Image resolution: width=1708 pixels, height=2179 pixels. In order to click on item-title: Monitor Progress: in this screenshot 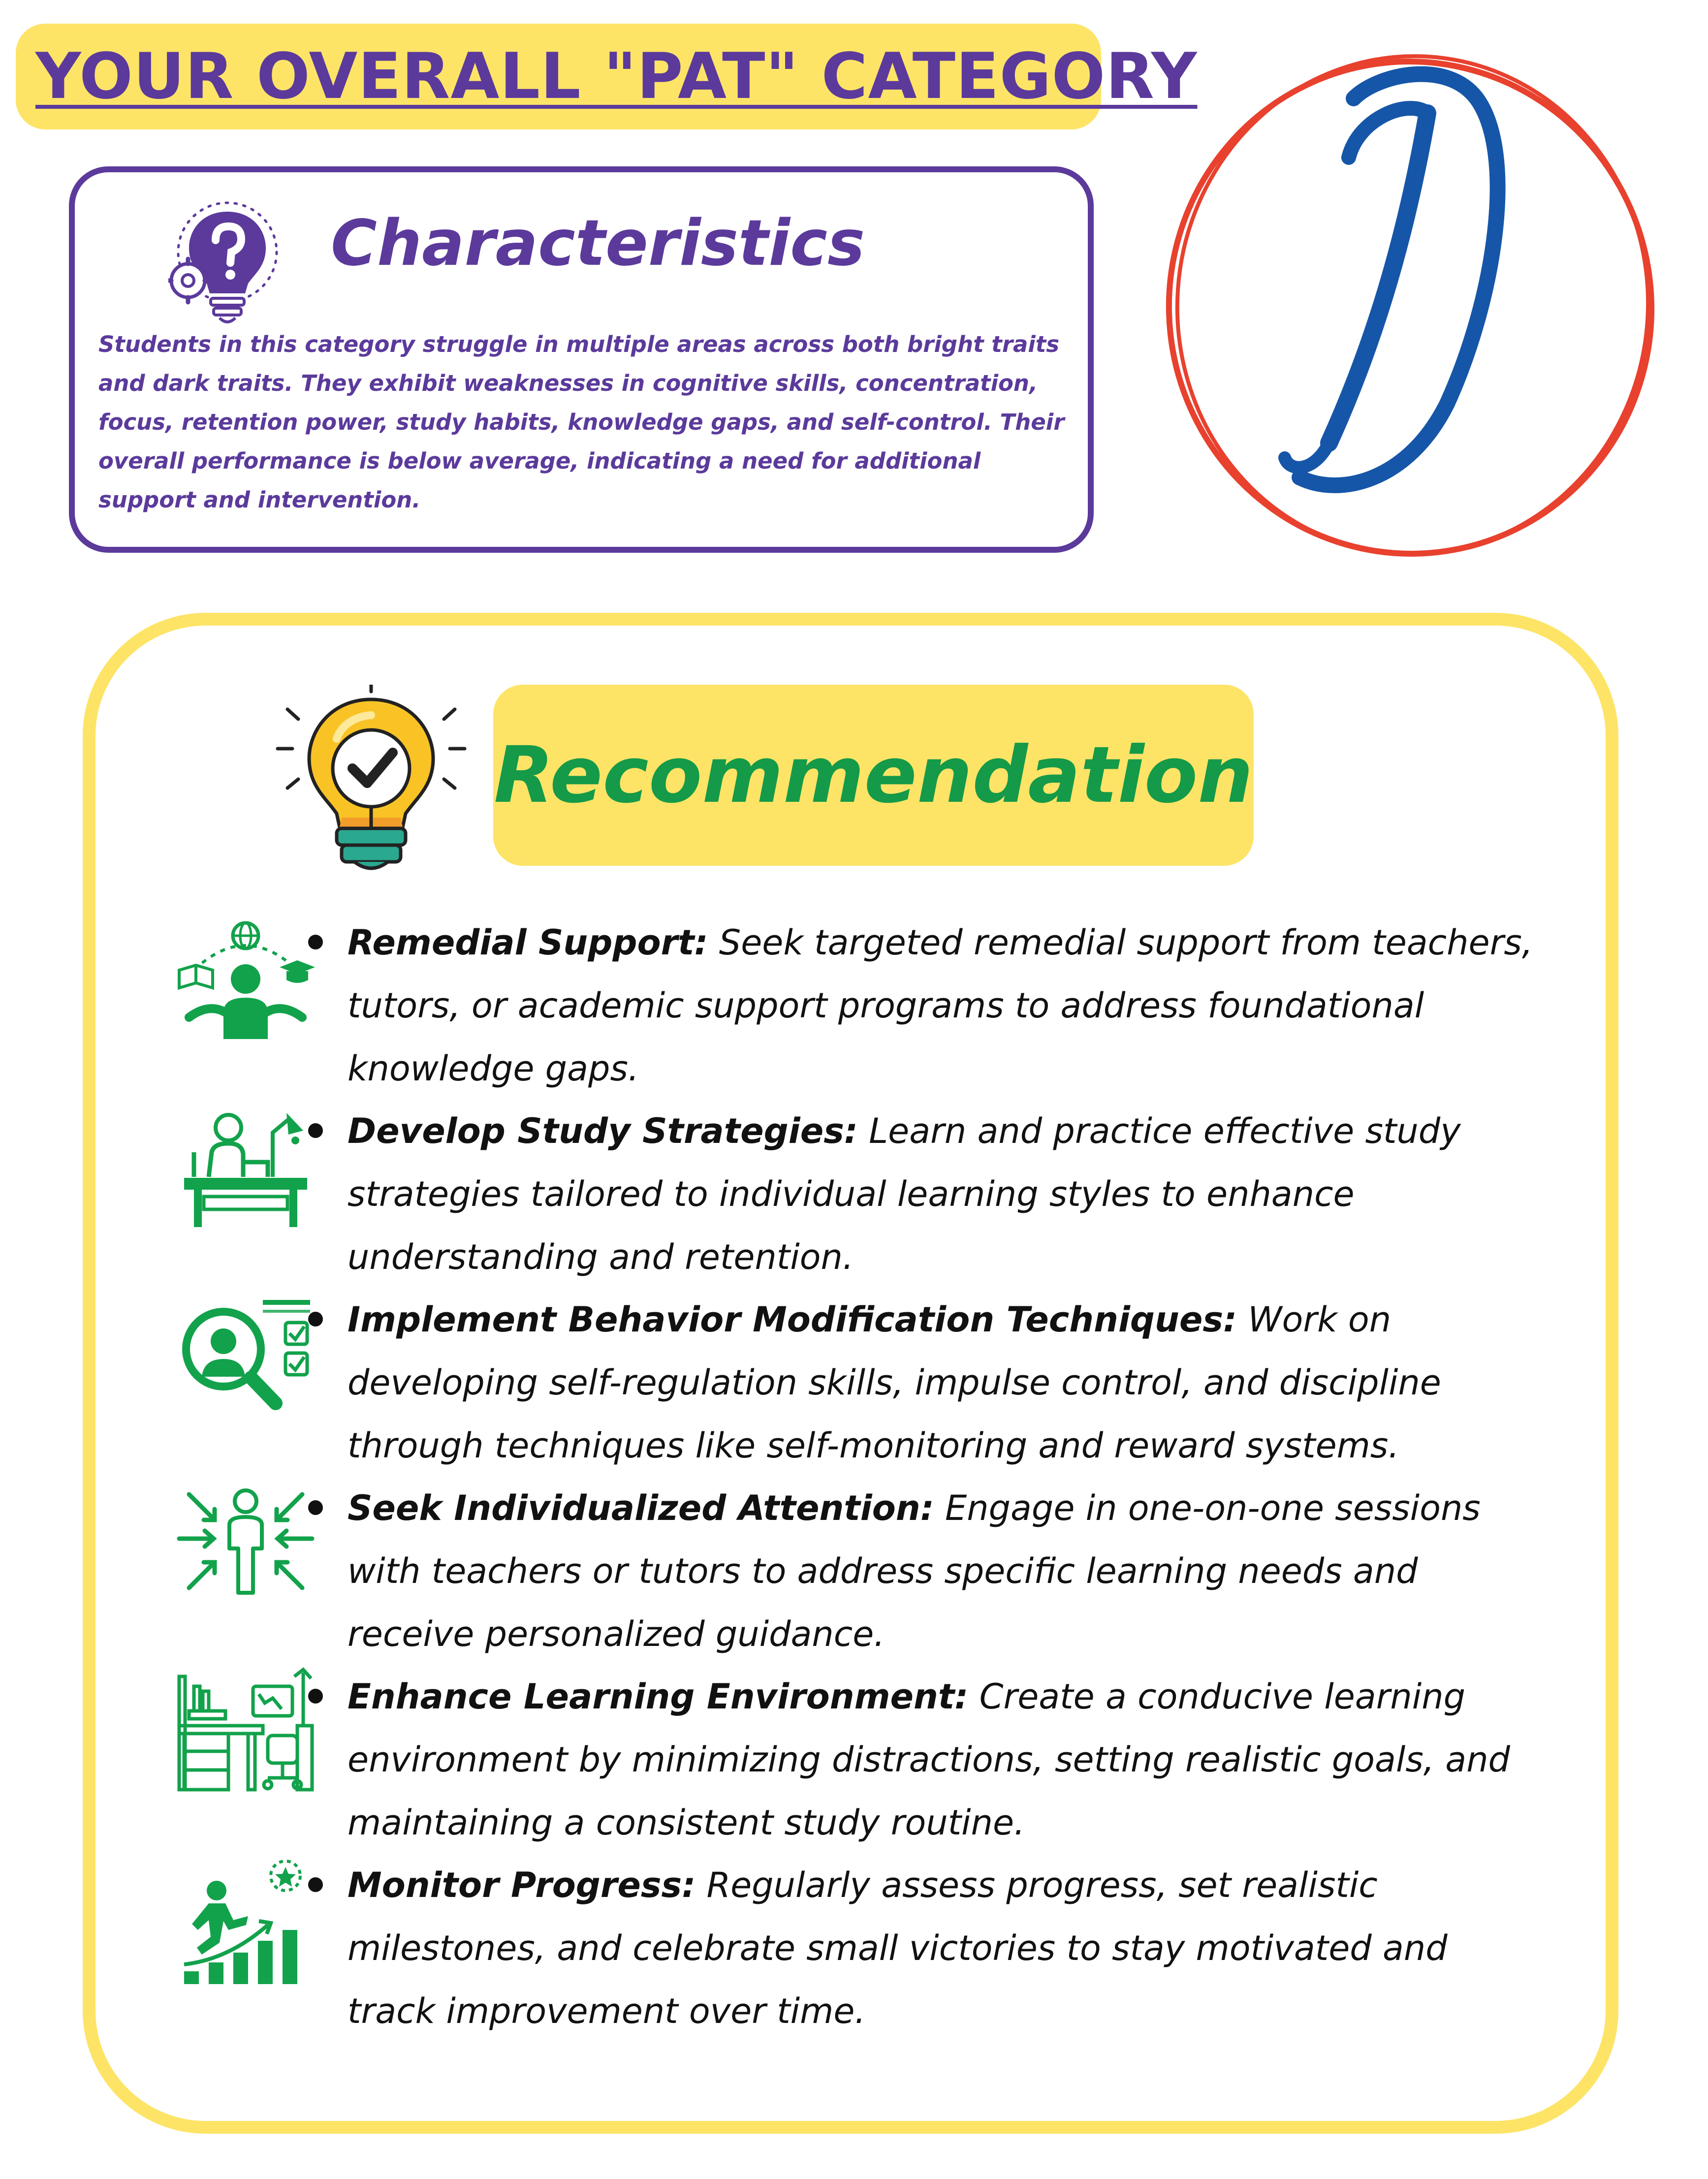, I will do `click(522, 1885)`.